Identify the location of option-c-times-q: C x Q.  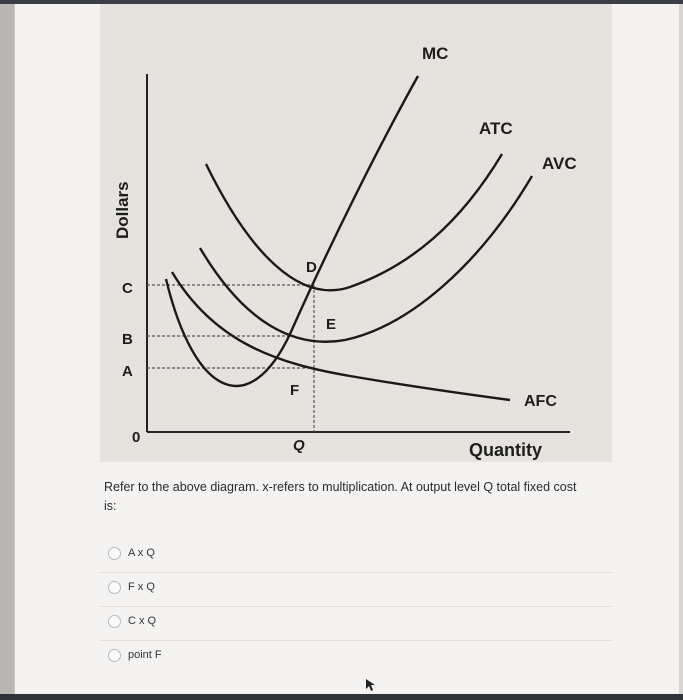
(132, 621).